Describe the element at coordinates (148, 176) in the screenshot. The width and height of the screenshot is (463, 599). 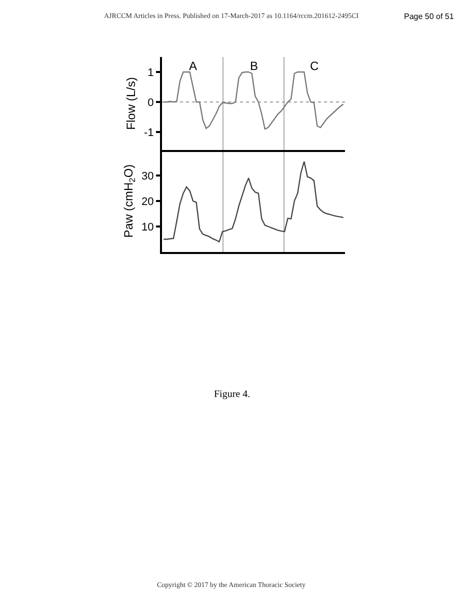
I see `y-tick-label: 30` at that location.